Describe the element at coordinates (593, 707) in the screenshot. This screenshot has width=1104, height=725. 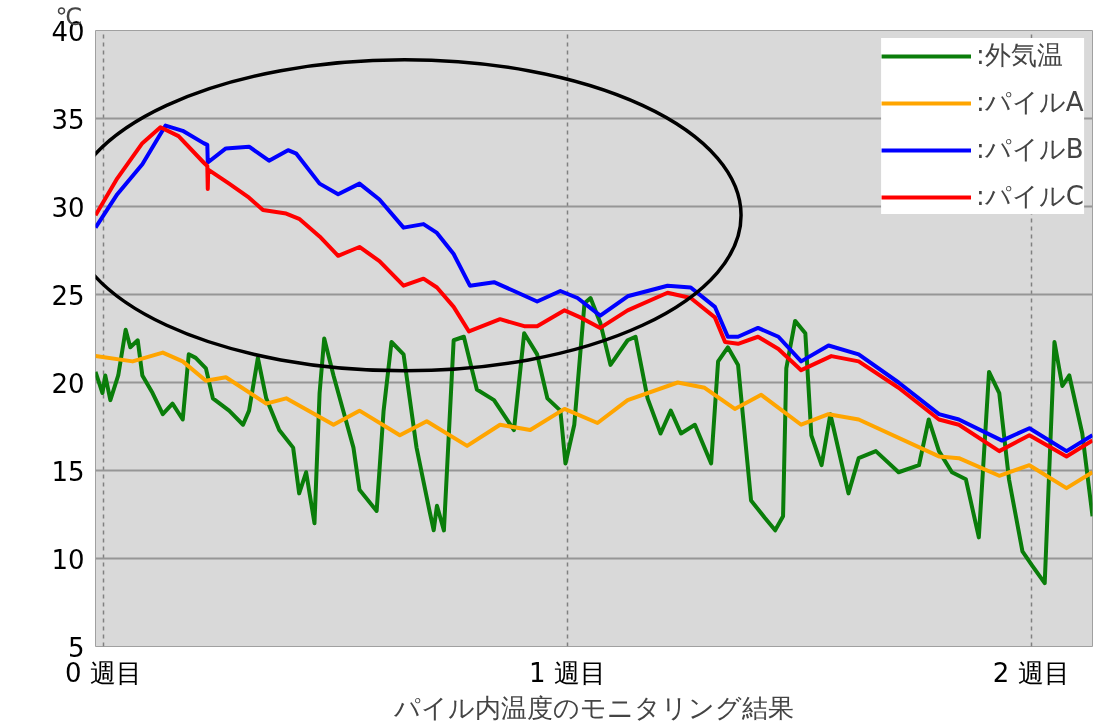
I see `x-axis-title: パイル内温度のモニタリング結果` at that location.